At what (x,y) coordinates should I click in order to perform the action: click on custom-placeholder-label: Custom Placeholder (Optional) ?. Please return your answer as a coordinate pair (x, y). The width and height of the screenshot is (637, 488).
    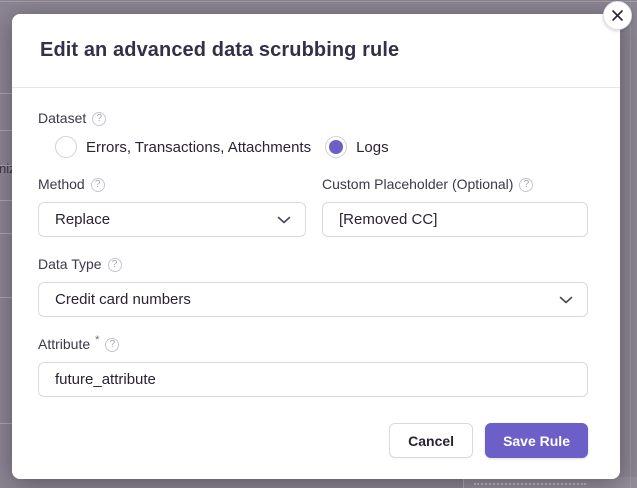
    Looking at the image, I should click on (455, 184).